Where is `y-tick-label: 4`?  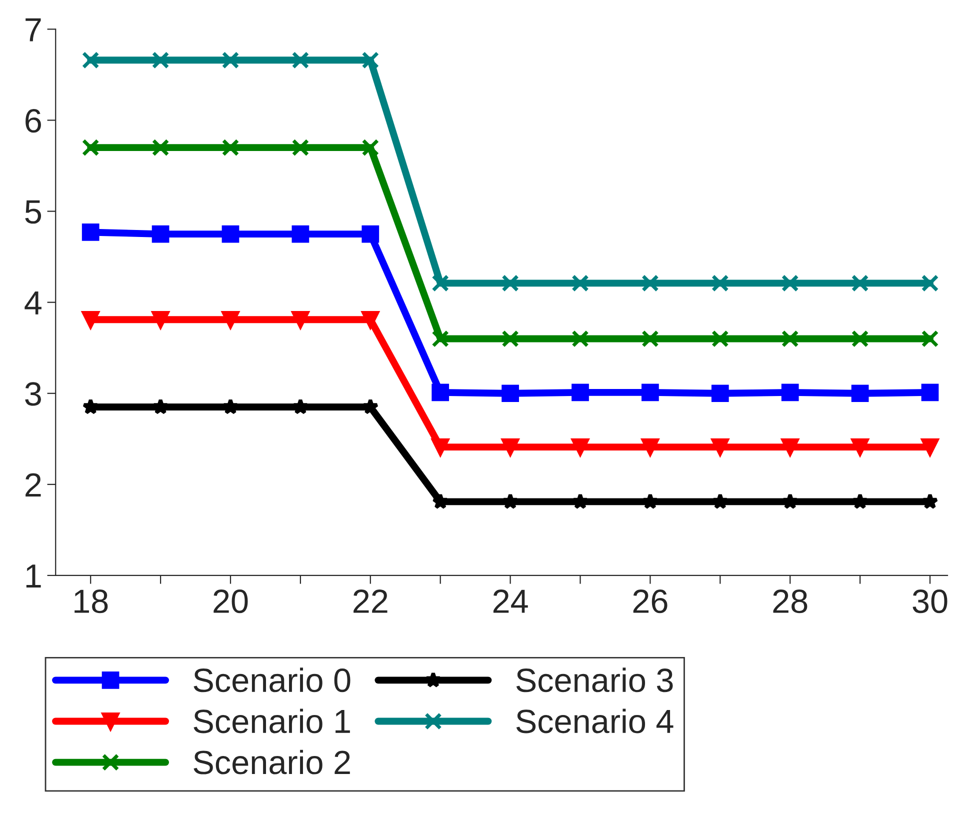
y-tick-label: 4 is located at coordinates (33, 302).